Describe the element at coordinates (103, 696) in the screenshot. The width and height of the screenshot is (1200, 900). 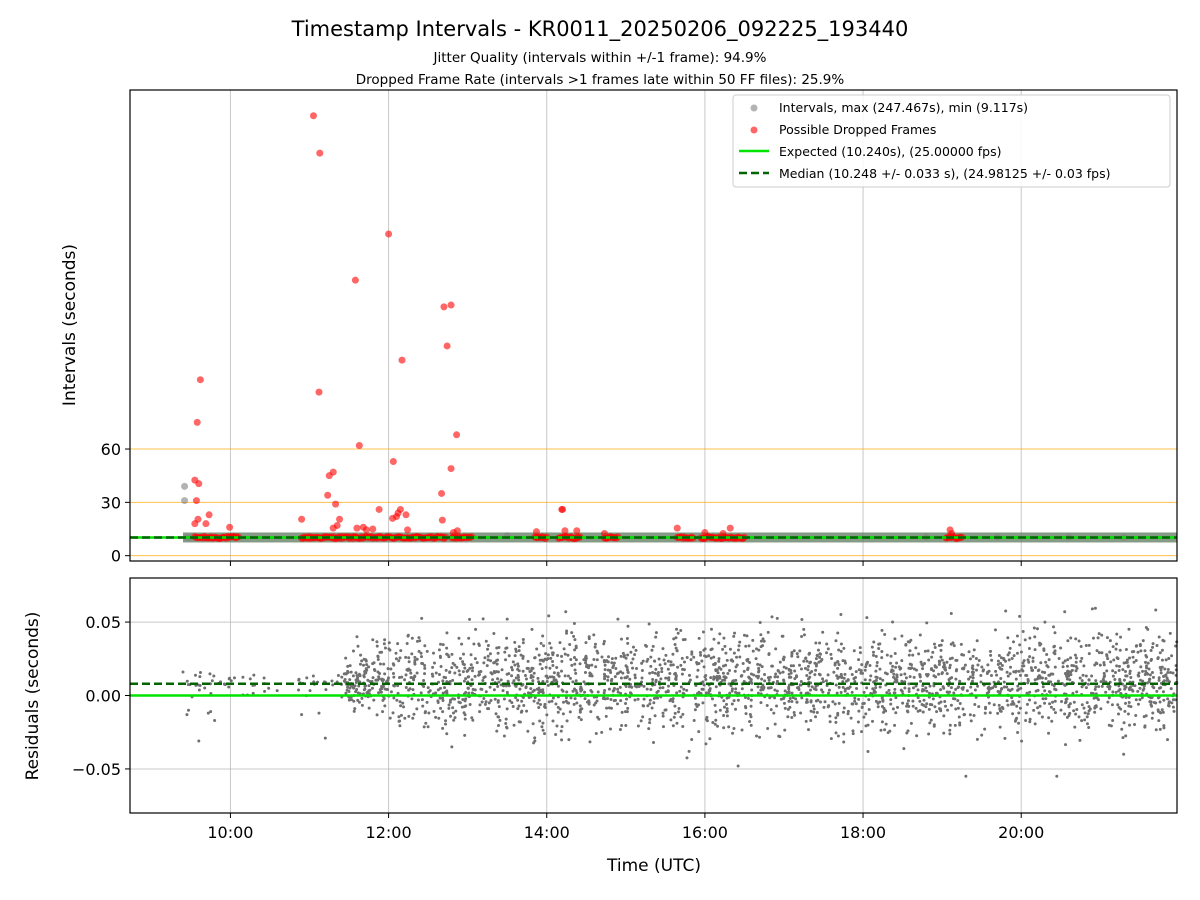
I see `bottom-ytick-label: 0.00` at that location.